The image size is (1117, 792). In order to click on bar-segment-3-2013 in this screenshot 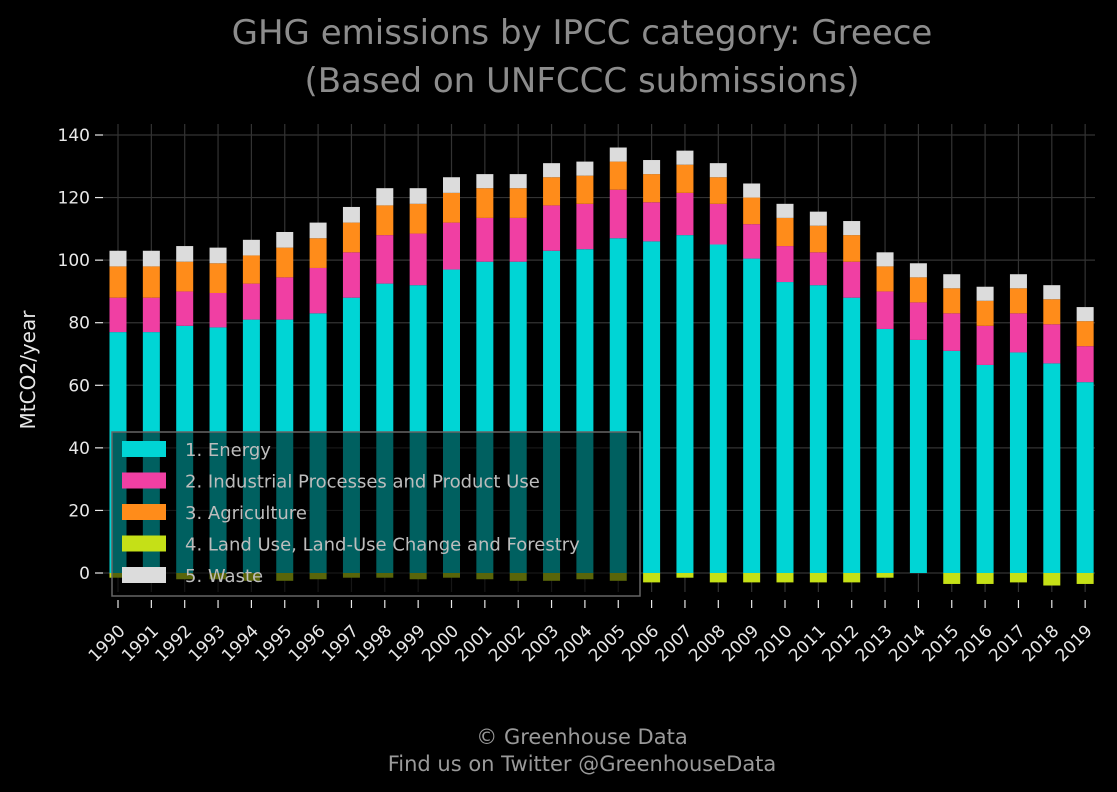, I will do `click(885, 279)`.